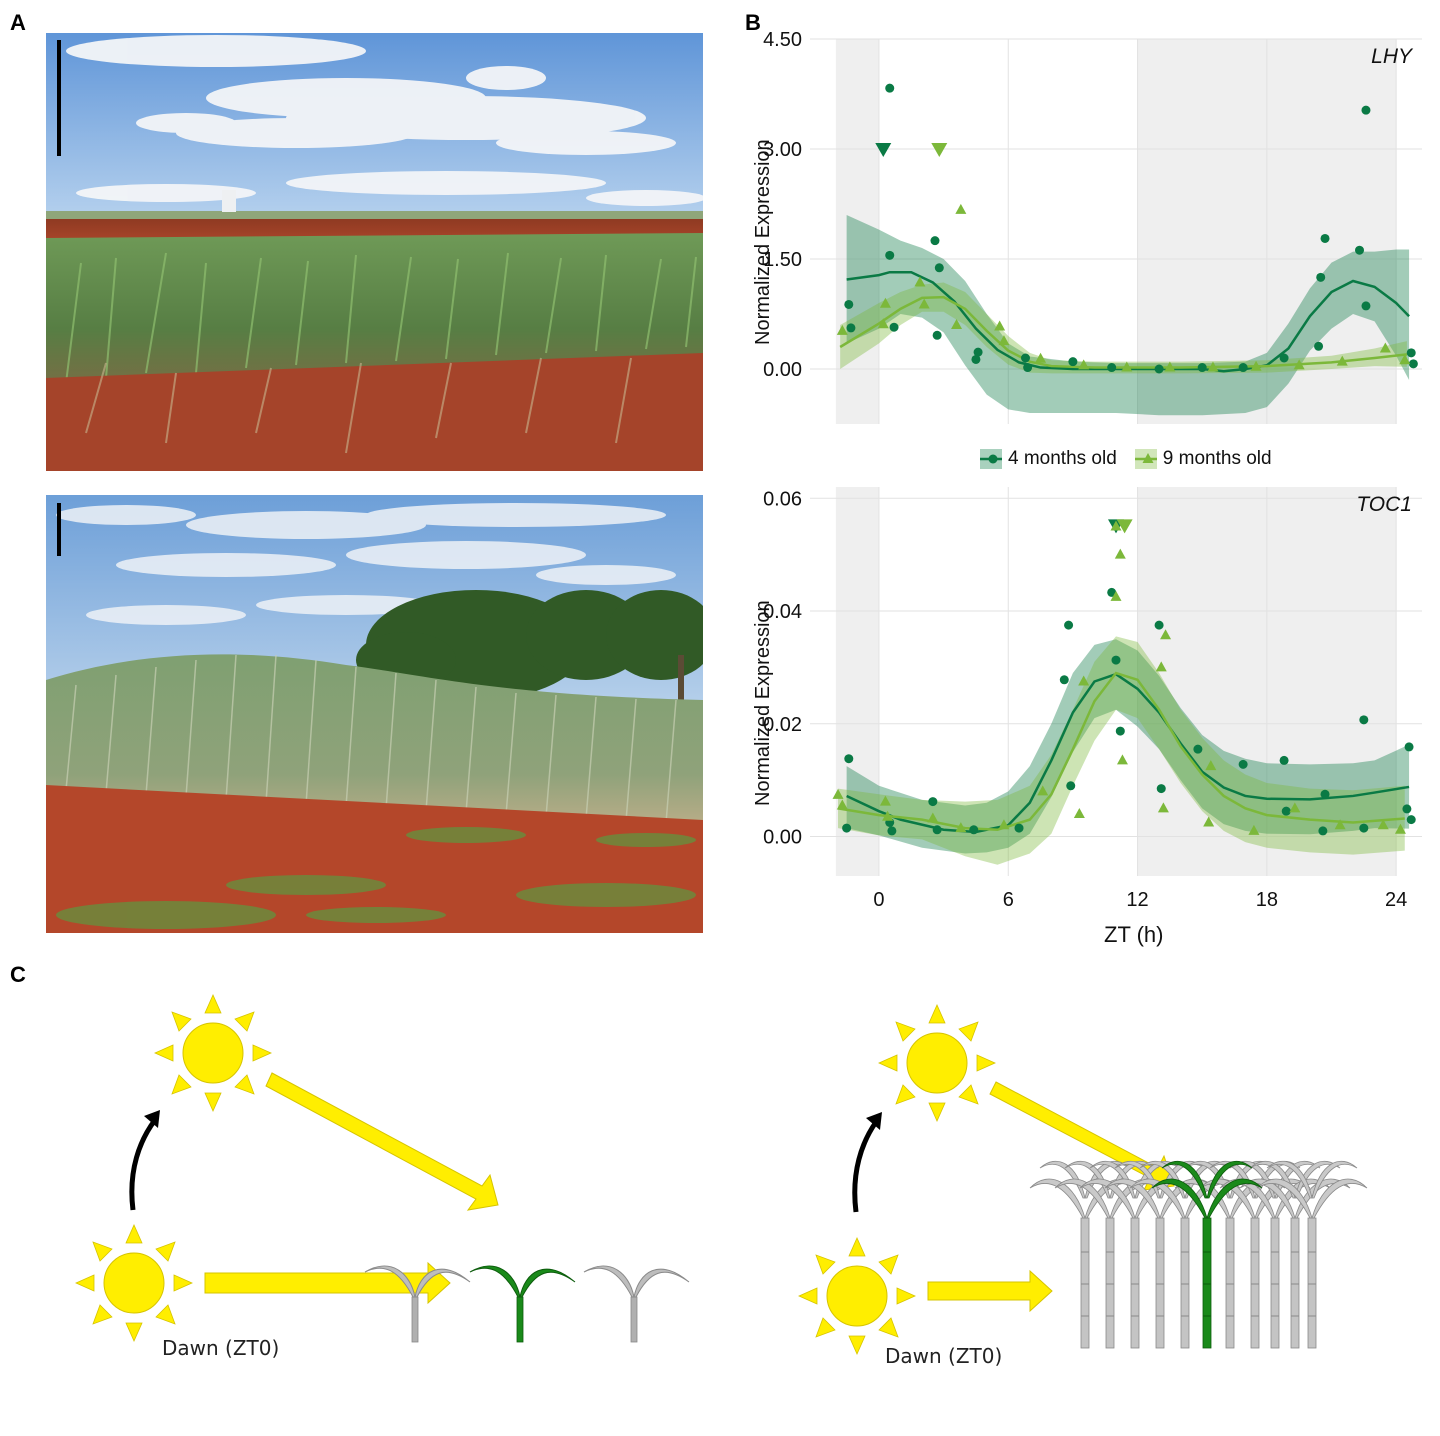  I want to click on y-tick-label: 0.06, so click(782, 499).